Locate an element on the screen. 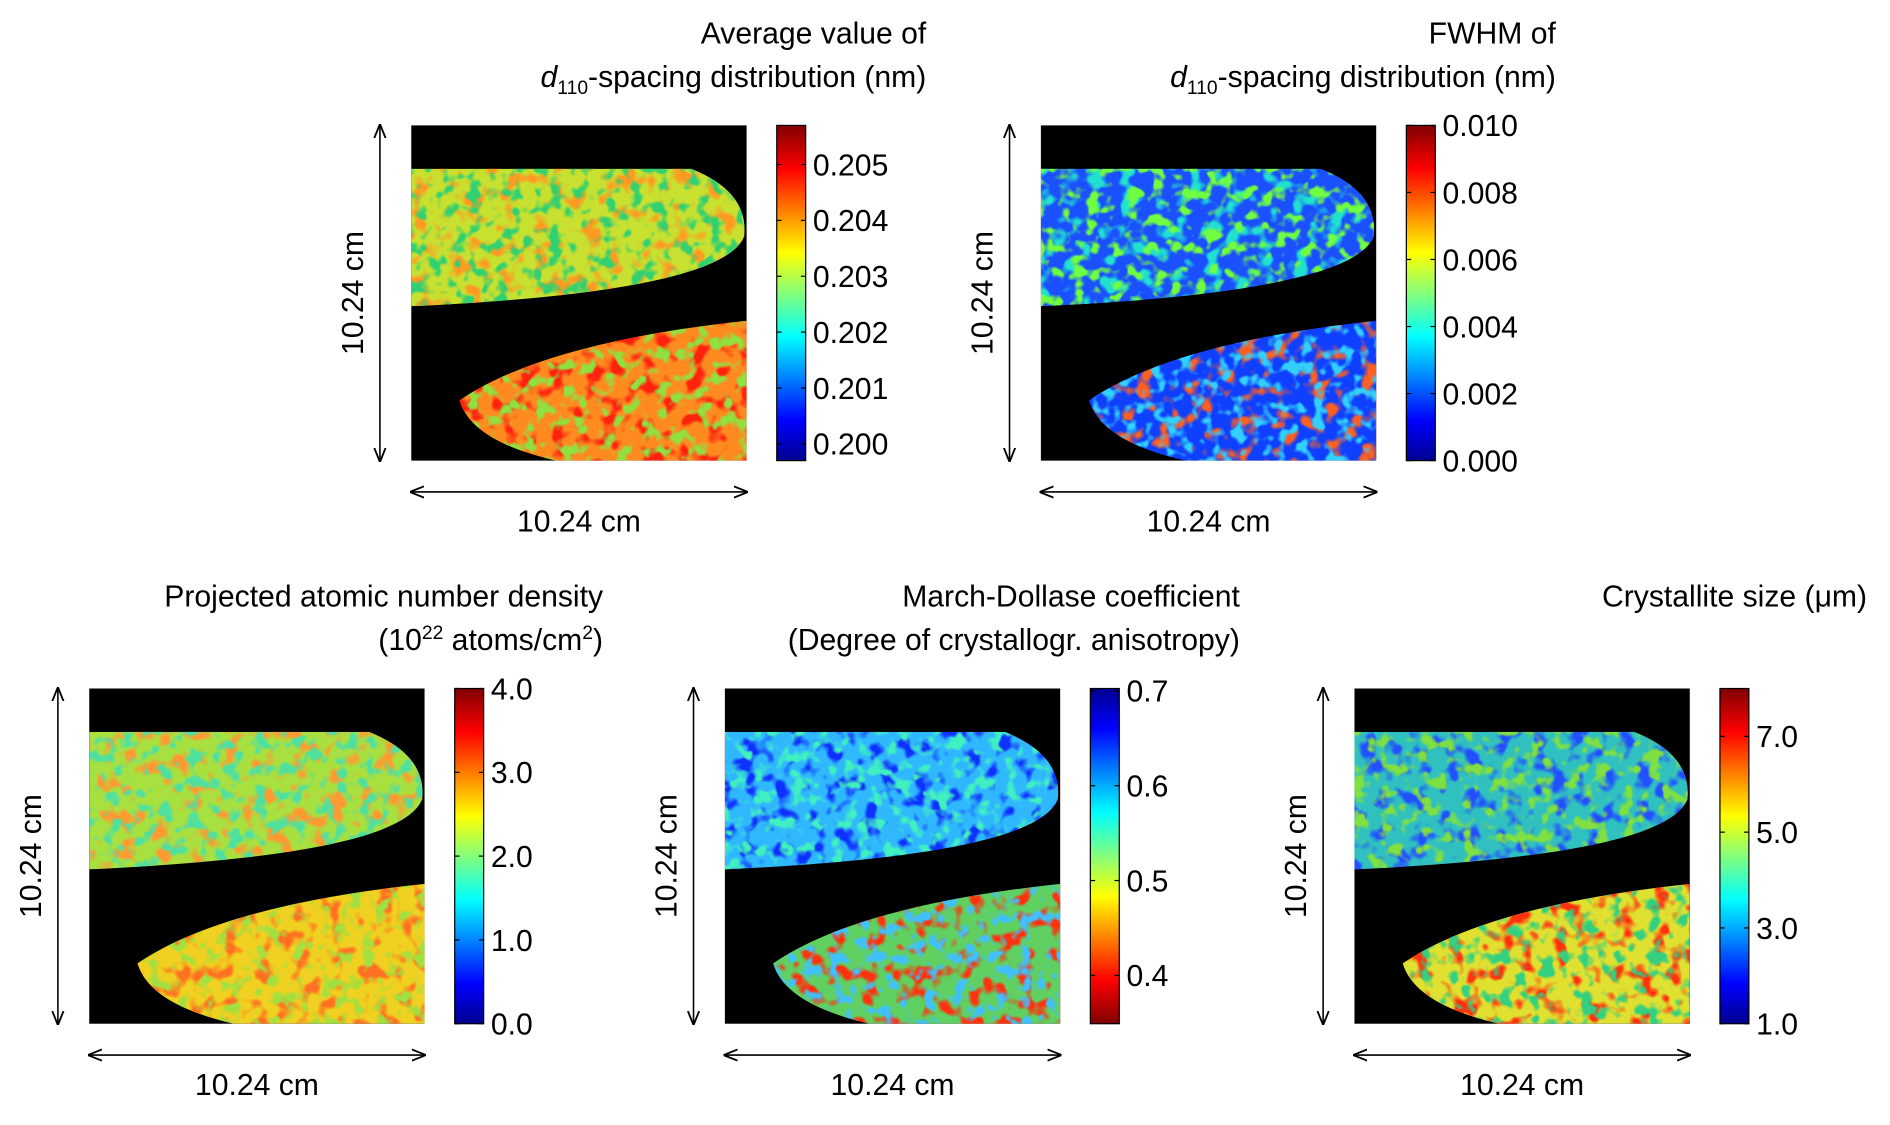 This screenshot has width=1890, height=1125. colorbar-tick-label: 0.4 is located at coordinates (1148, 976).